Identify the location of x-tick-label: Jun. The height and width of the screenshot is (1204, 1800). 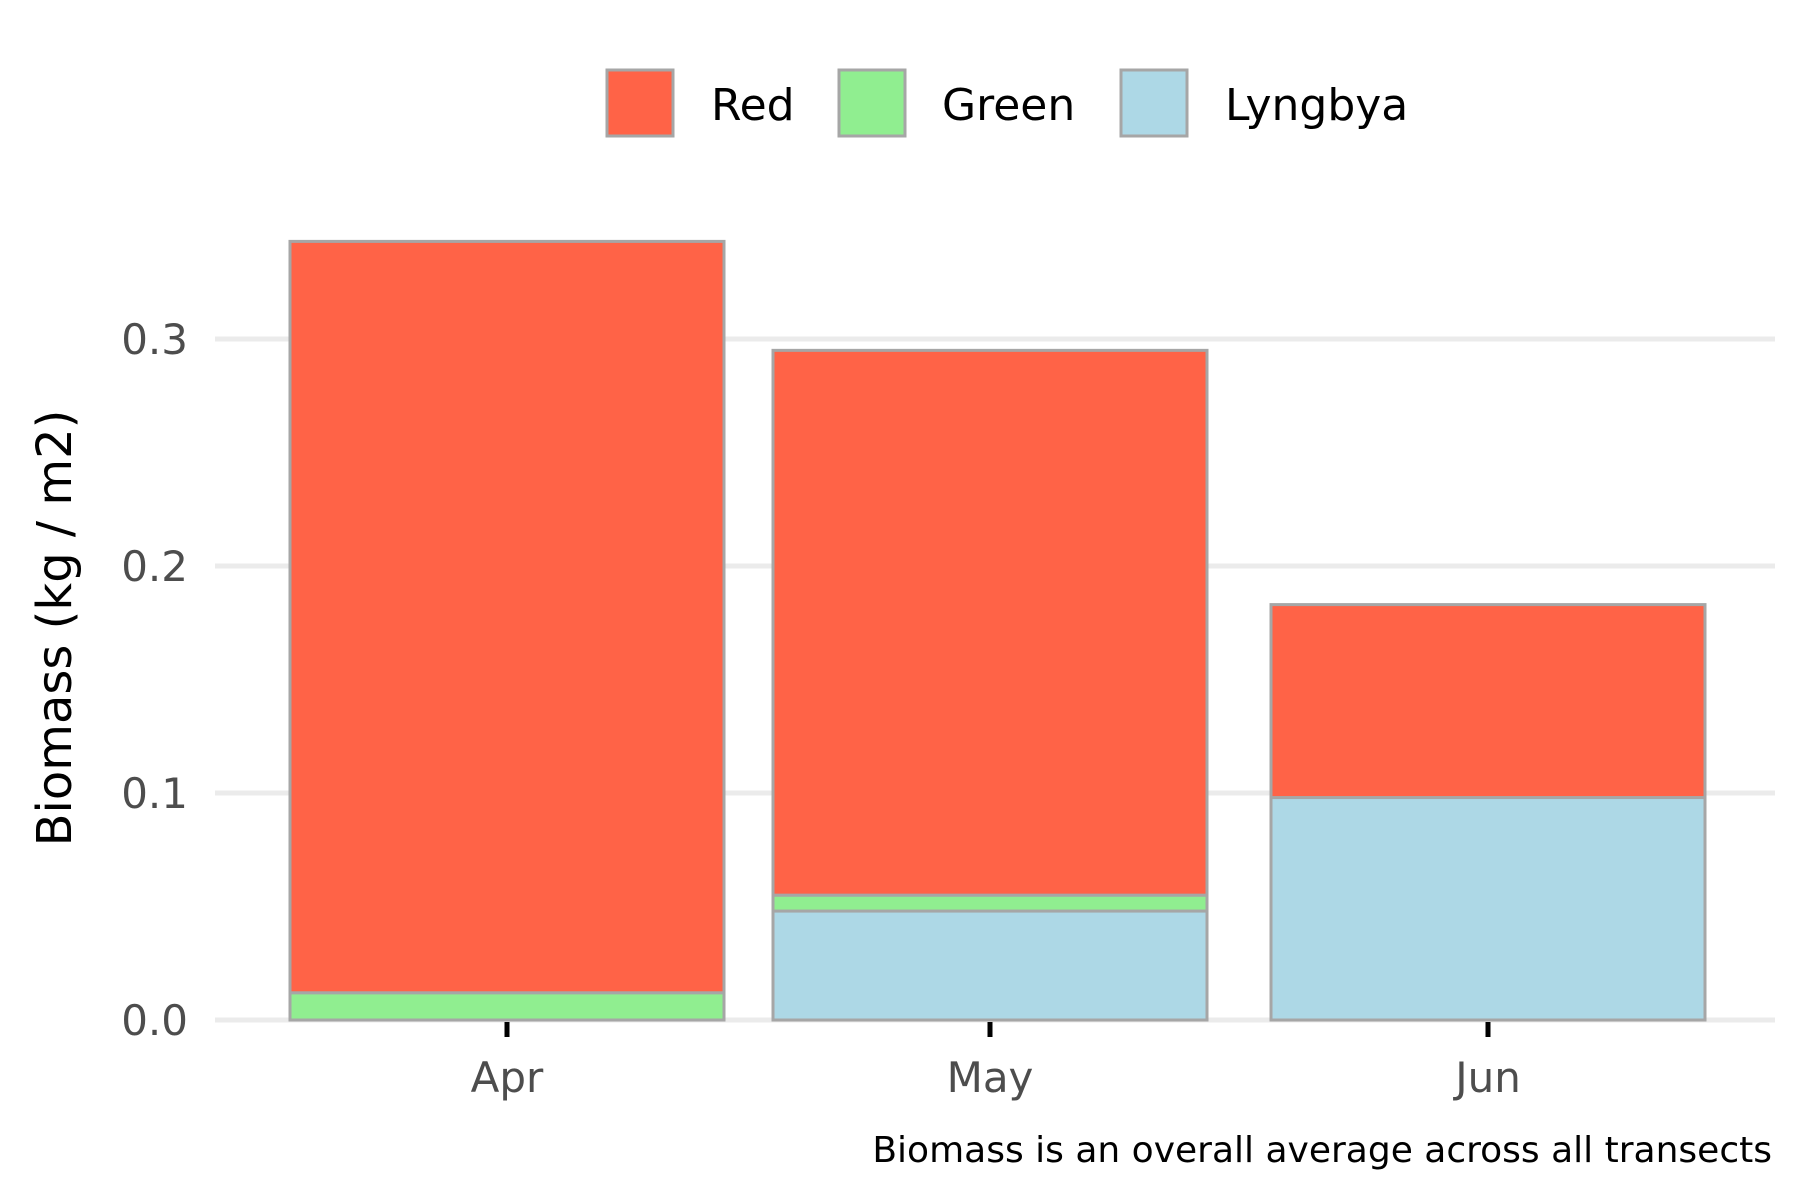
(1486, 1077).